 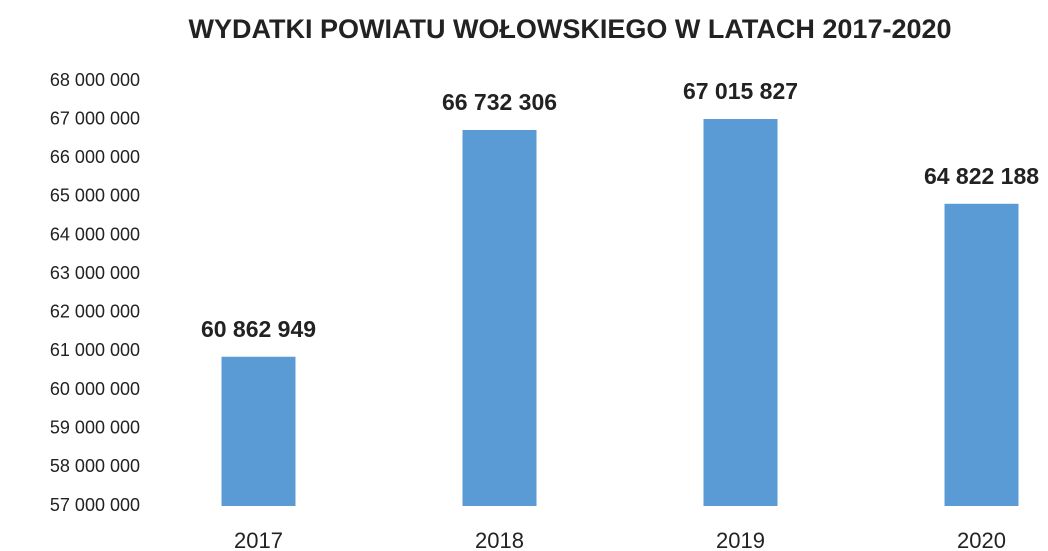 I want to click on value-label: 64 822 188, so click(x=981, y=176).